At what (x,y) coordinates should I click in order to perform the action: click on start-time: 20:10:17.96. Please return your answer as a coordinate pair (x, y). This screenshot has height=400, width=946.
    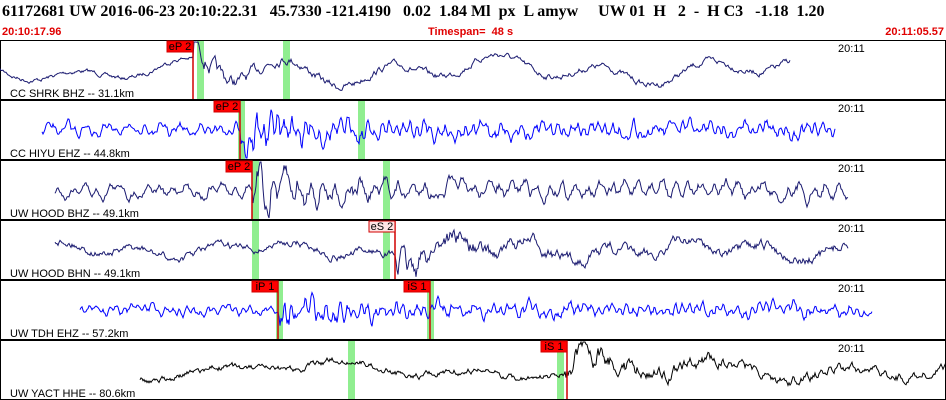
    Looking at the image, I should click on (31, 32).